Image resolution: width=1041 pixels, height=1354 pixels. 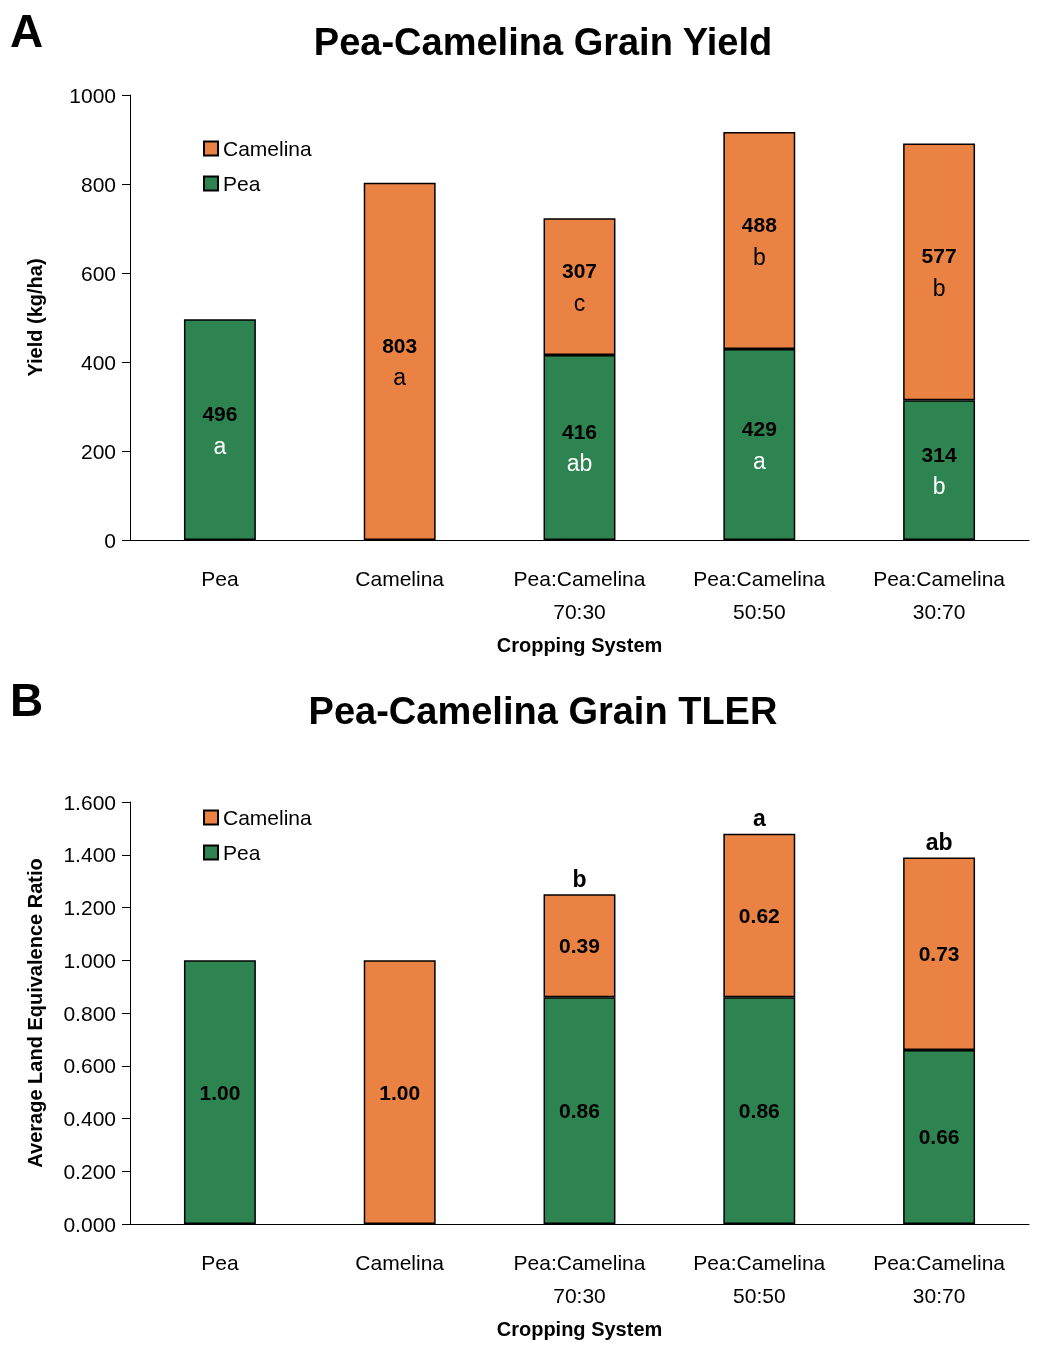 What do you see at coordinates (98, 273) in the screenshot?
I see `y-tick-label: 600` at bounding box center [98, 273].